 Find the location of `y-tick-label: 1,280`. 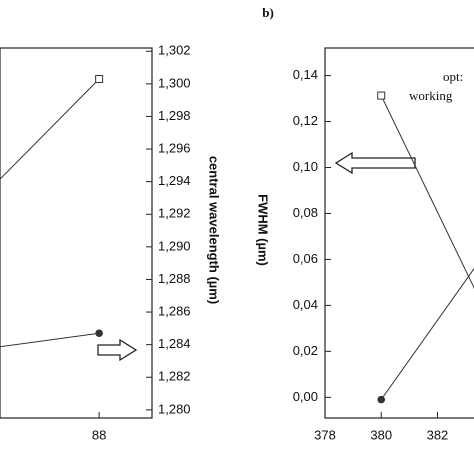

y-tick-label: 1,280 is located at coordinates (174, 408).